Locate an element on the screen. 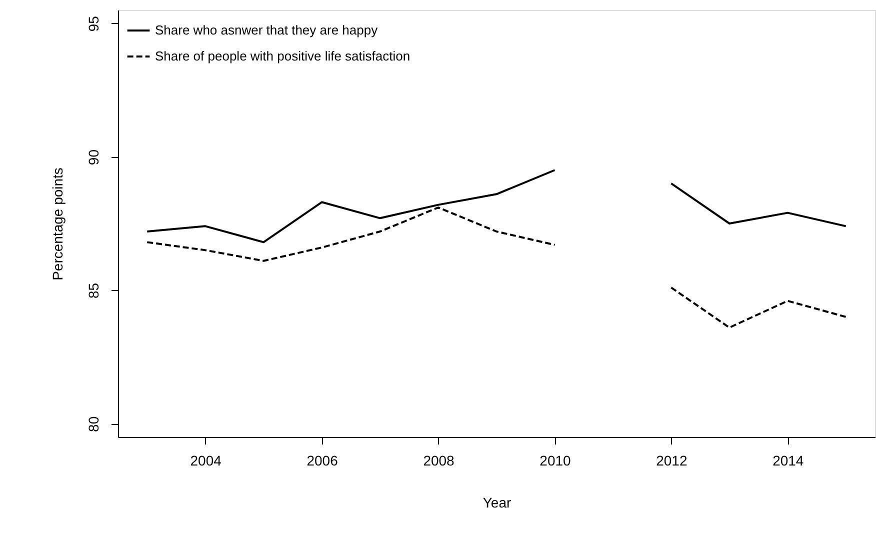 Image resolution: width=890 pixels, height=544 pixels. y-tick-label: 90 is located at coordinates (94, 157).